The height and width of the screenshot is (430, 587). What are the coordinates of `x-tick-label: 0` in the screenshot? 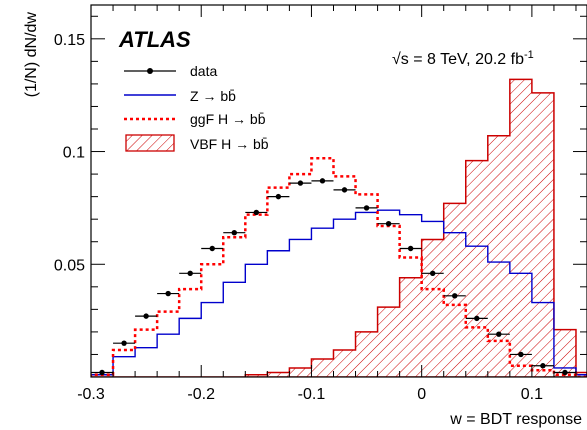 It's located at (421, 394).